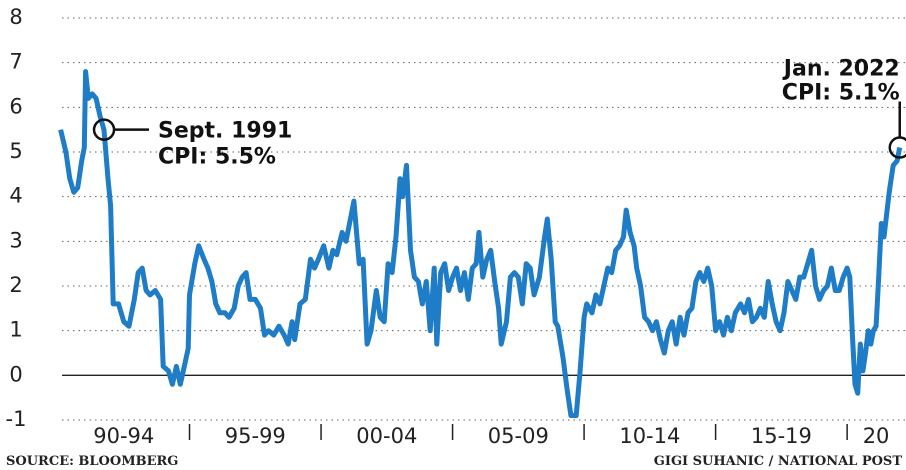 This screenshot has height=470, width=906. I want to click on y-tick-label: 3, so click(15, 240).